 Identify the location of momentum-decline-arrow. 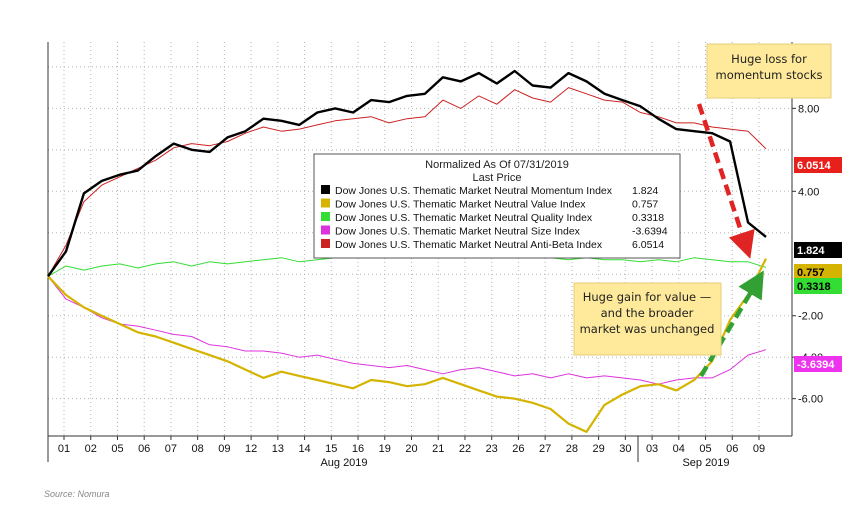
(725, 181).